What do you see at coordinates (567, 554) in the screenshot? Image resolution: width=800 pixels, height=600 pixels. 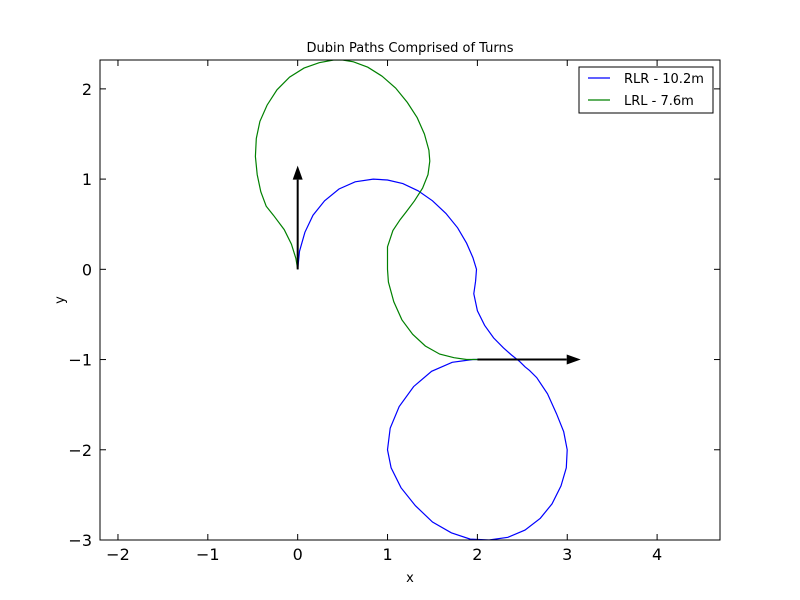 I see `x-tick-label: 3` at bounding box center [567, 554].